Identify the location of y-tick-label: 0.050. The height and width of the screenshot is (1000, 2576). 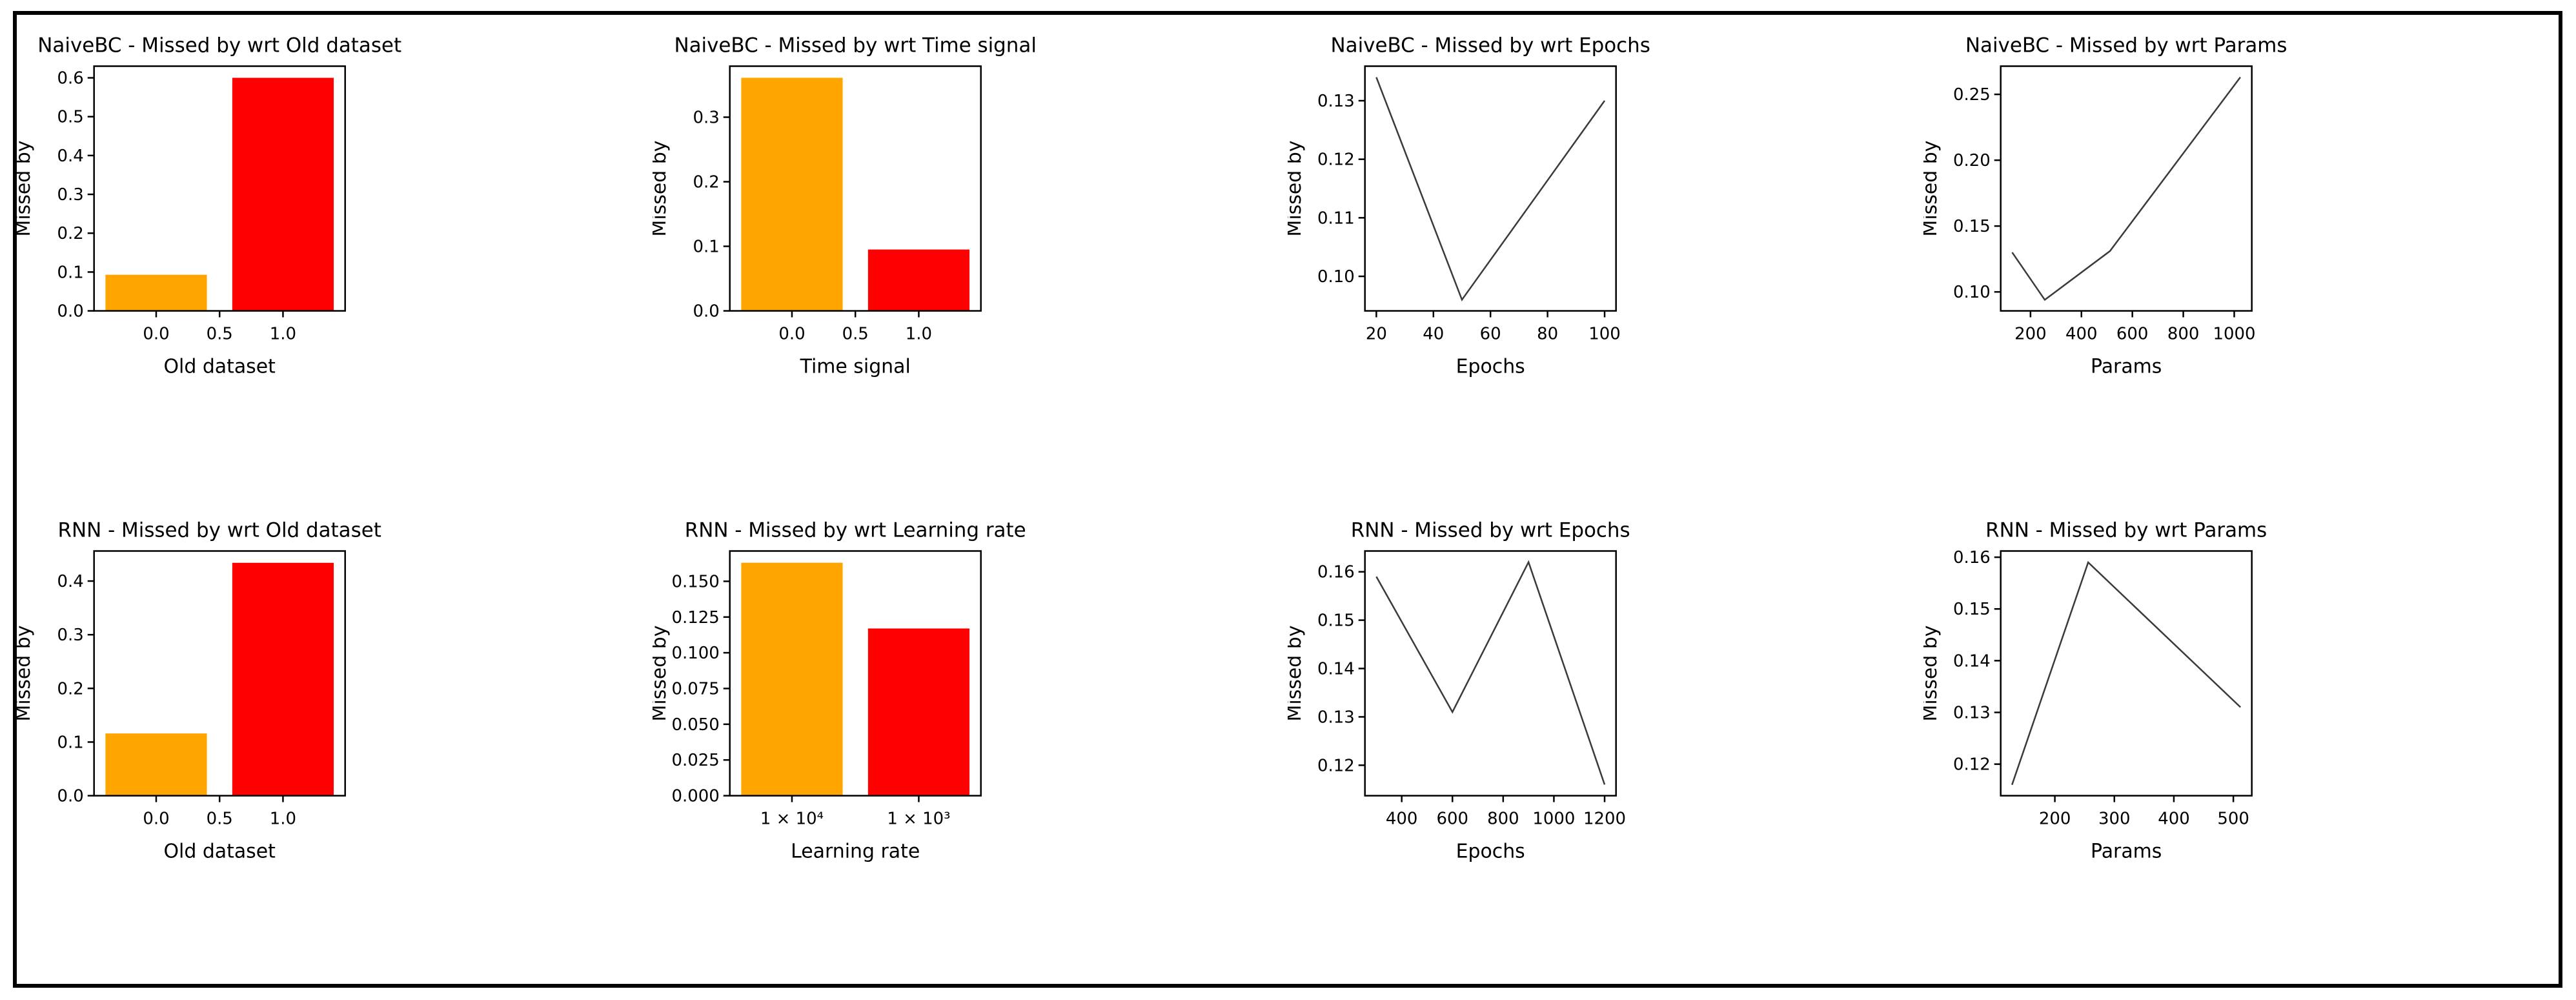
(695, 724).